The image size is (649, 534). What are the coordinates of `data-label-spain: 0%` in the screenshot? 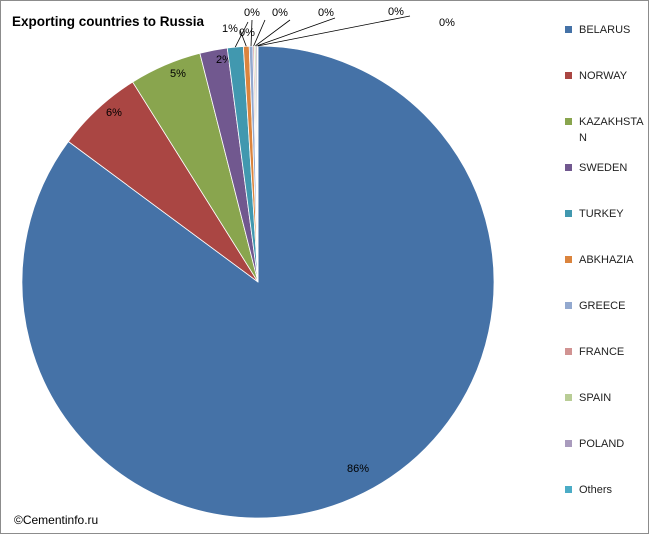 It's located at (326, 13).